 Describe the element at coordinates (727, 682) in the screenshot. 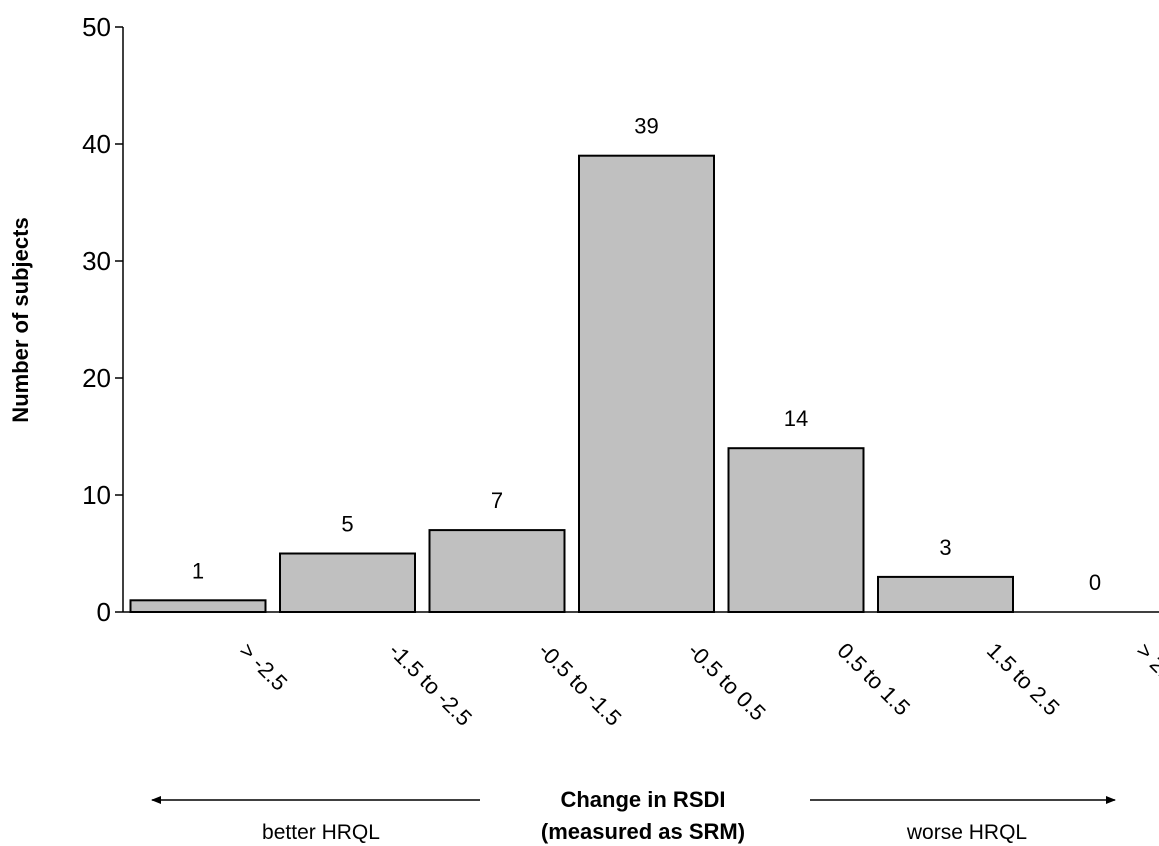

I see `category-label: -0.5 to 0.5` at that location.